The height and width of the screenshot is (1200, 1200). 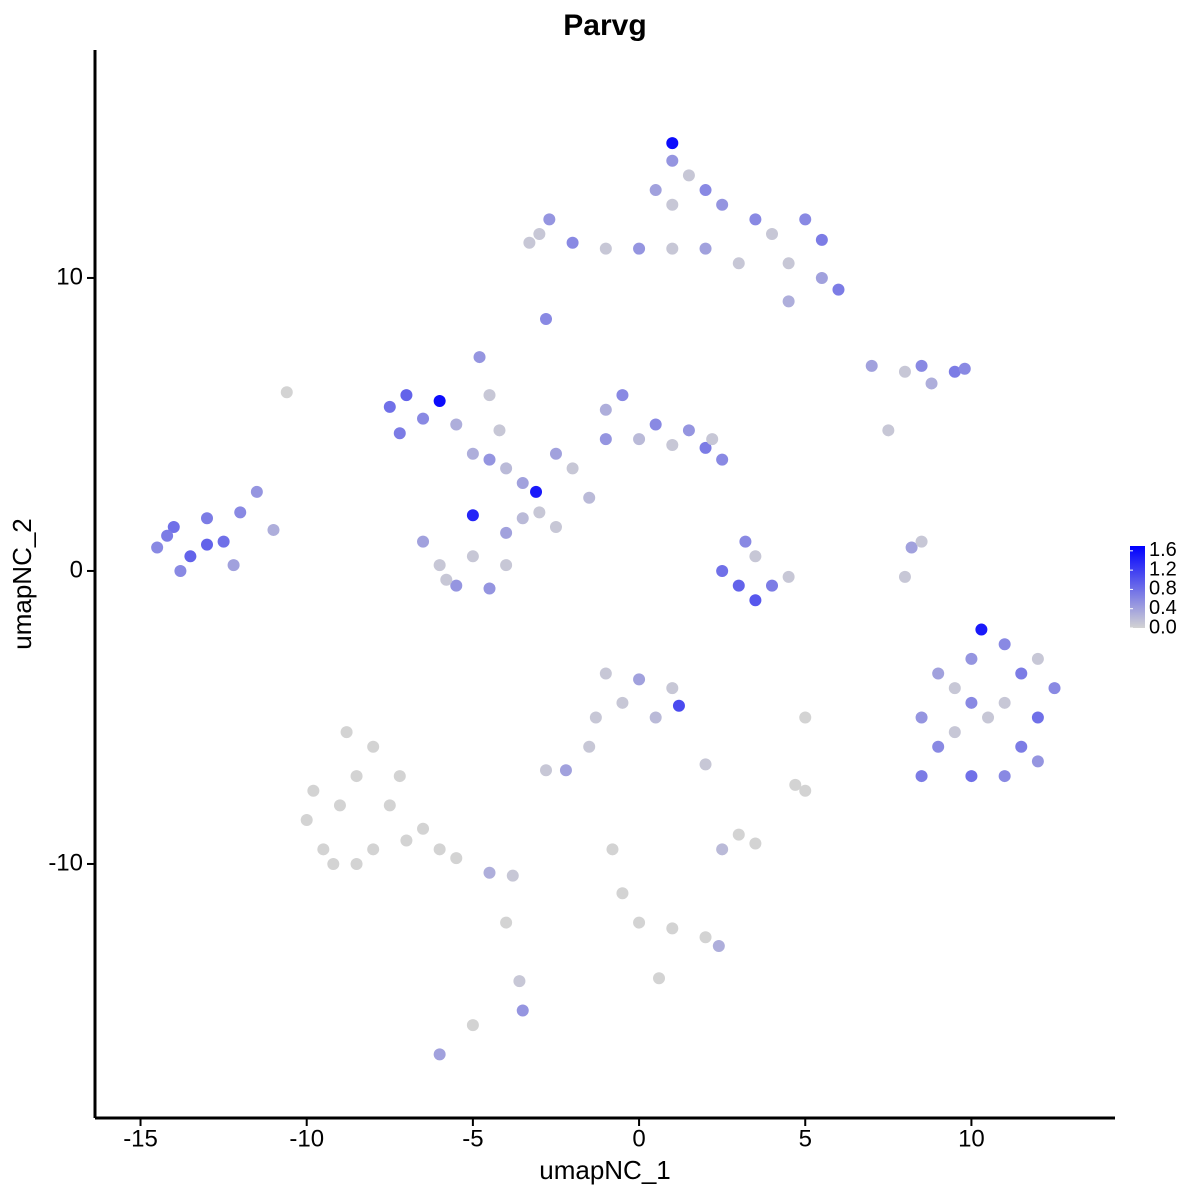 What do you see at coordinates (1137, 587) in the screenshot?
I see `colorbar` at bounding box center [1137, 587].